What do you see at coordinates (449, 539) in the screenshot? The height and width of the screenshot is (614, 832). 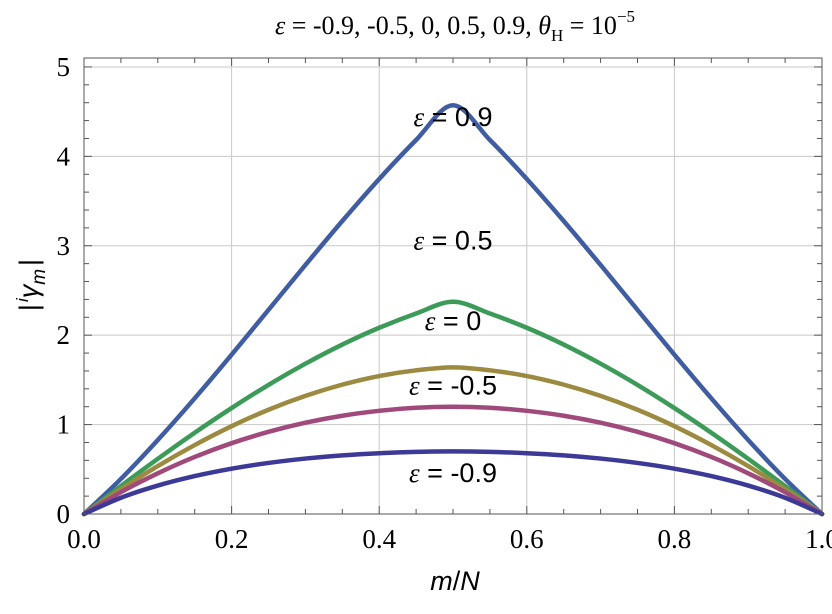 I see `x-axis-ticks: 0.0 0.2 0.4 0.6 0.8 1.0` at bounding box center [449, 539].